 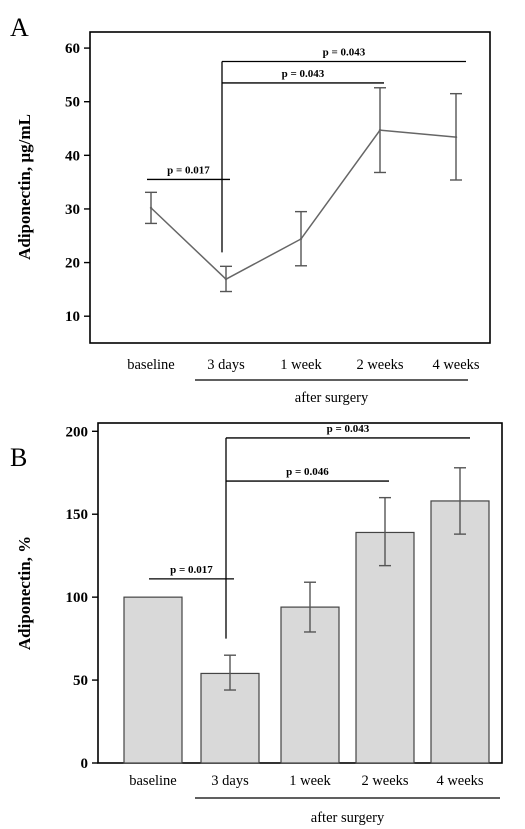 I want to click on panel-letter: B, so click(x=18, y=457).